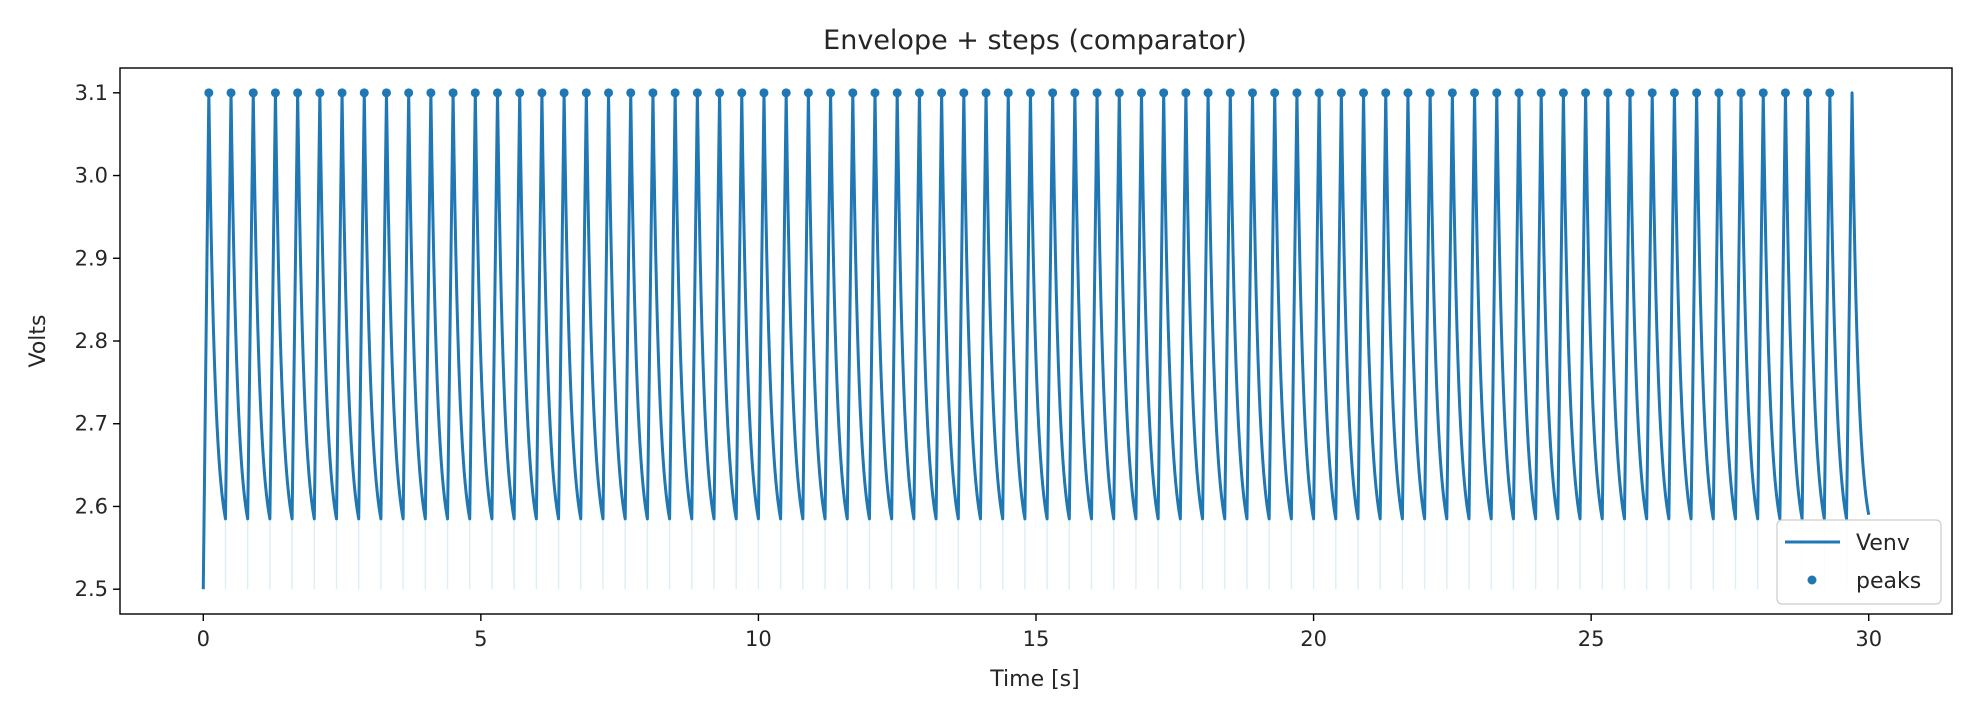 This screenshot has height=720, width=1980. I want to click on x-tick-label: 20, so click(1313, 639).